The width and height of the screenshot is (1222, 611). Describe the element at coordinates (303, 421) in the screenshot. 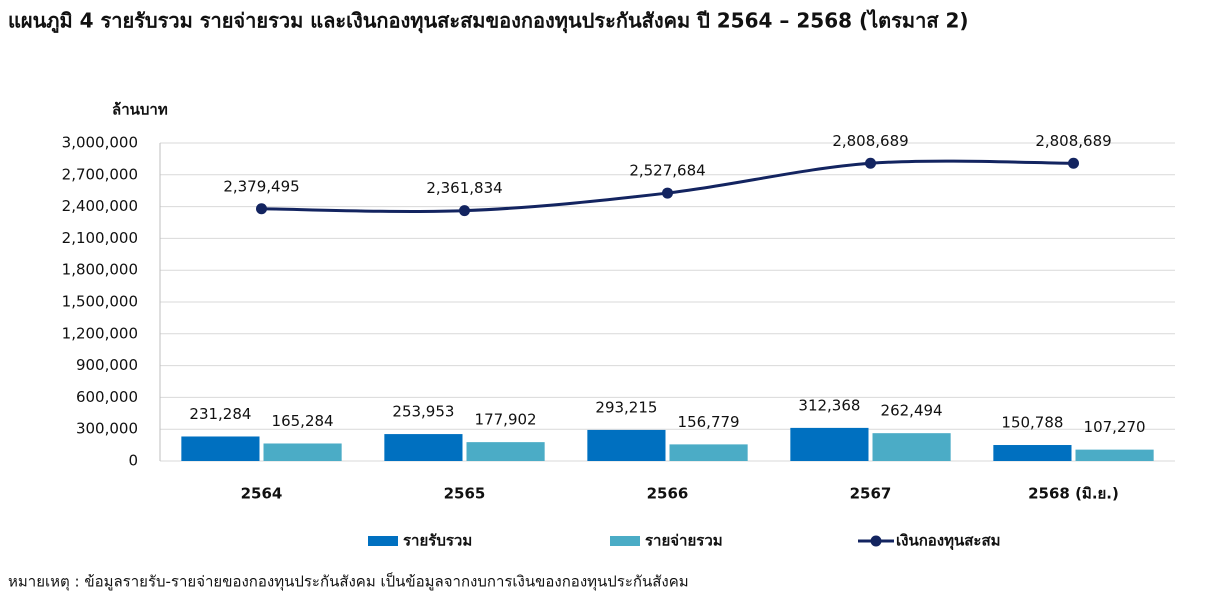

I see `bar-value-label: 165,284` at that location.